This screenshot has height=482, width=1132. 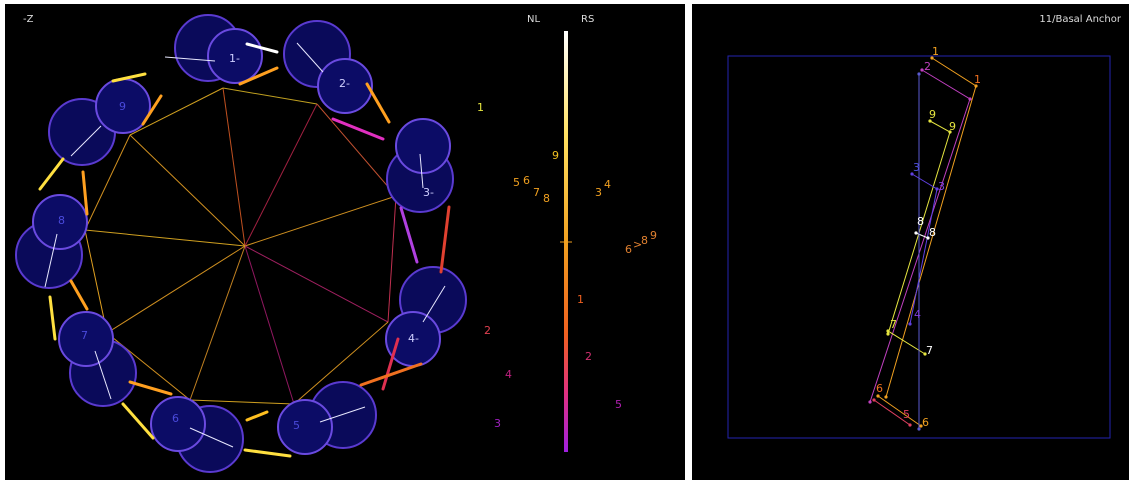 What do you see at coordinates (920, 221) in the screenshot?
I see `projection-number: 8` at bounding box center [920, 221].